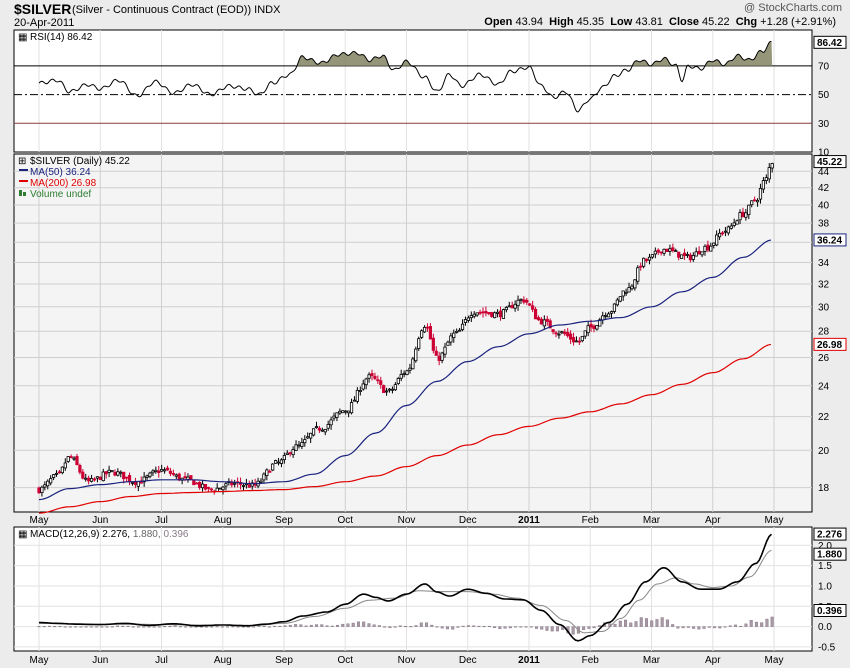  Describe the element at coordinates (824, 307) in the screenshot. I see `price-tick-label: 30` at that location.